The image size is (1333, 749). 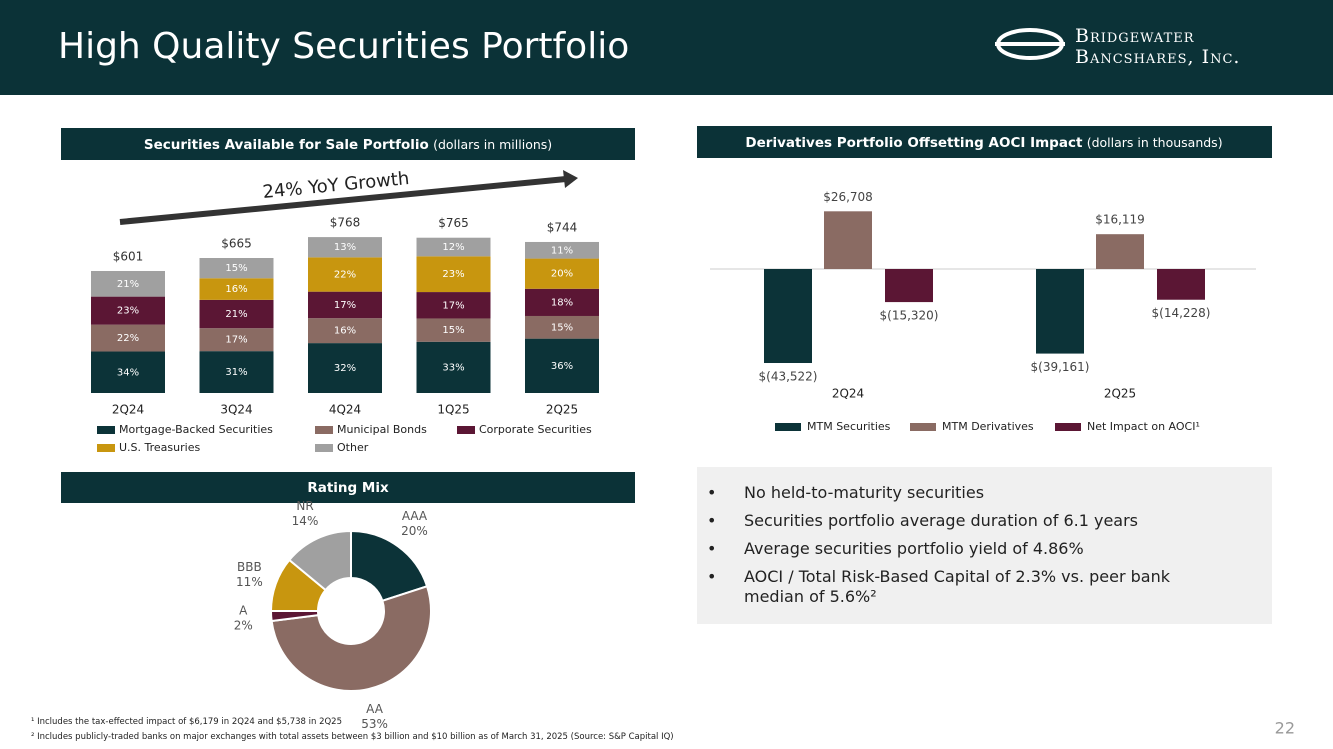 I want to click on slice-name: AAA, so click(x=415, y=516).